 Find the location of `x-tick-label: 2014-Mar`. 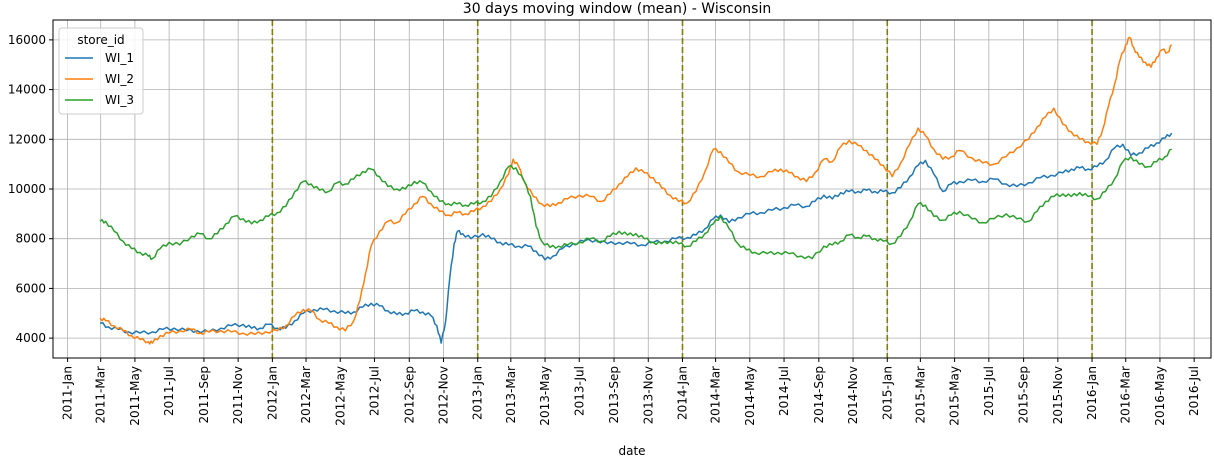

x-tick-label: 2014-Mar is located at coordinates (716, 395).